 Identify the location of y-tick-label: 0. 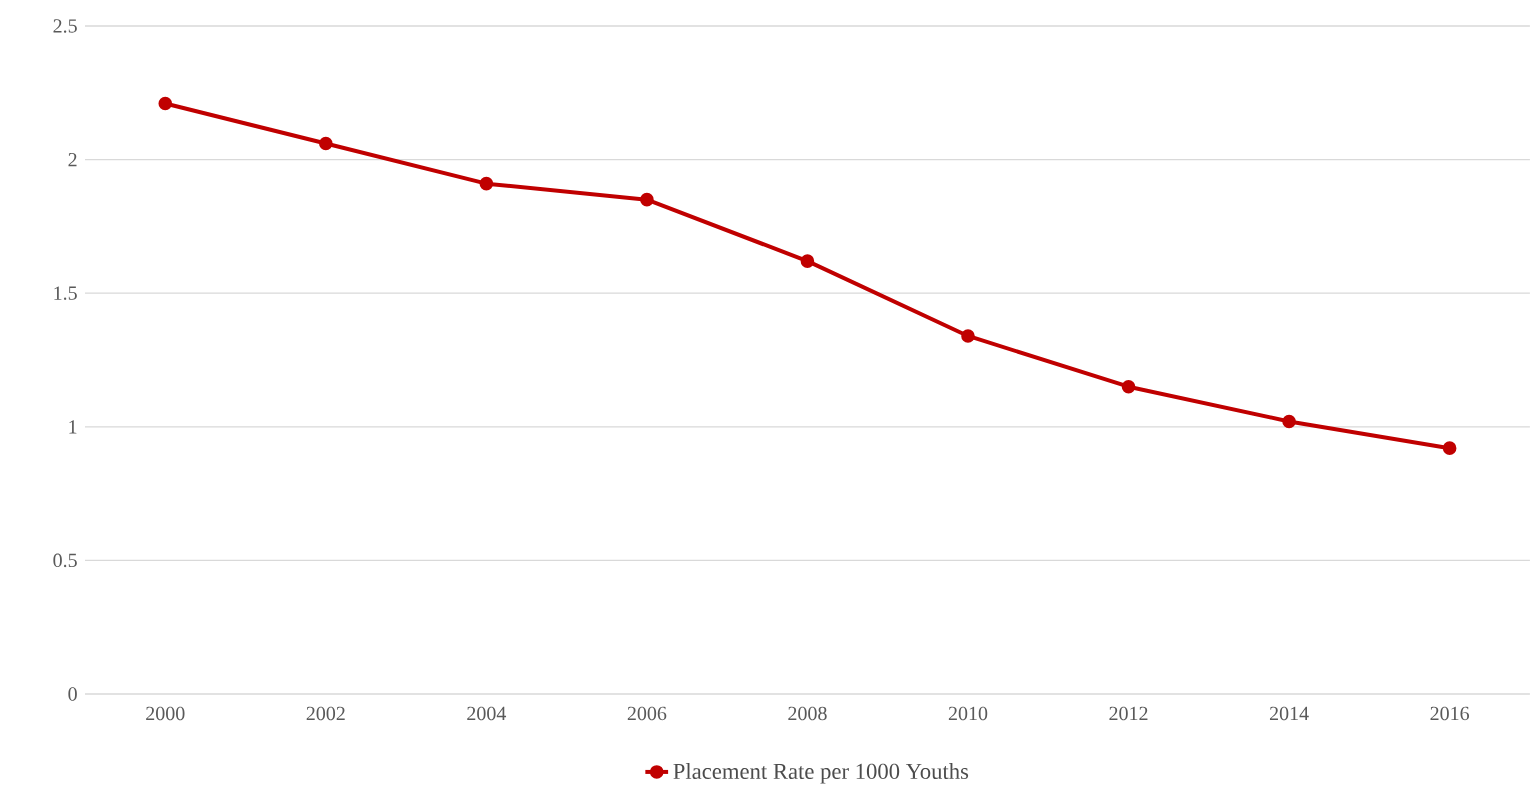
(72, 694).